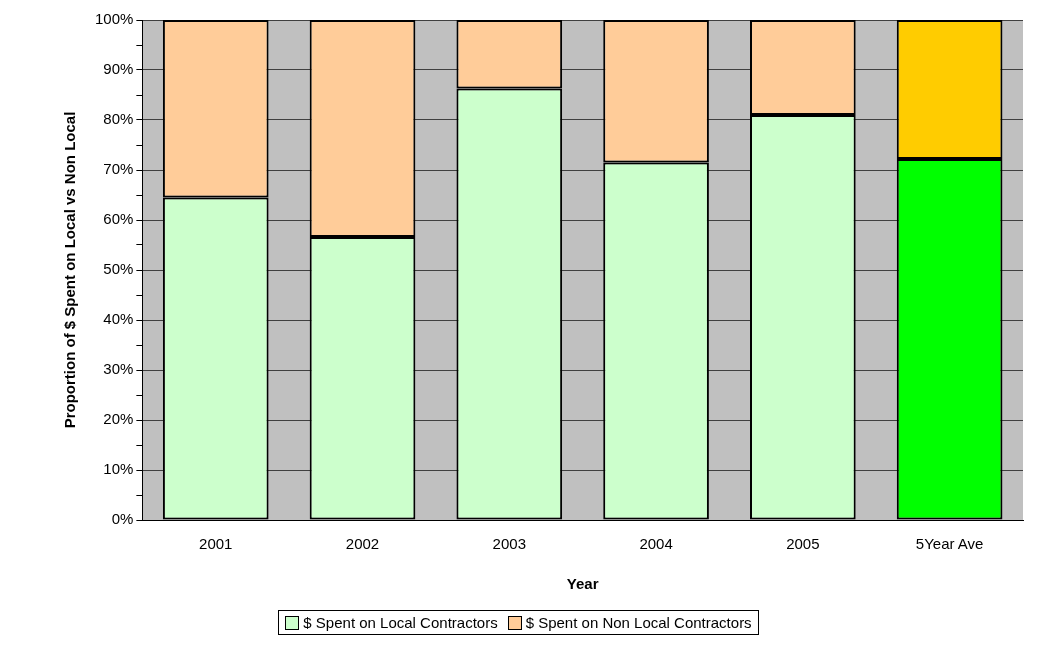  What do you see at coordinates (656, 544) in the screenshot?
I see `x-tick-label: 2004` at bounding box center [656, 544].